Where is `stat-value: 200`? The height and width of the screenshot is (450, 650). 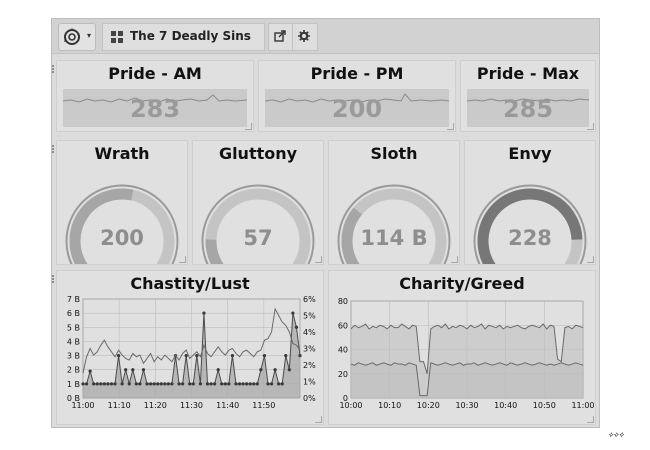 stat-value: 200 is located at coordinates (357, 109).